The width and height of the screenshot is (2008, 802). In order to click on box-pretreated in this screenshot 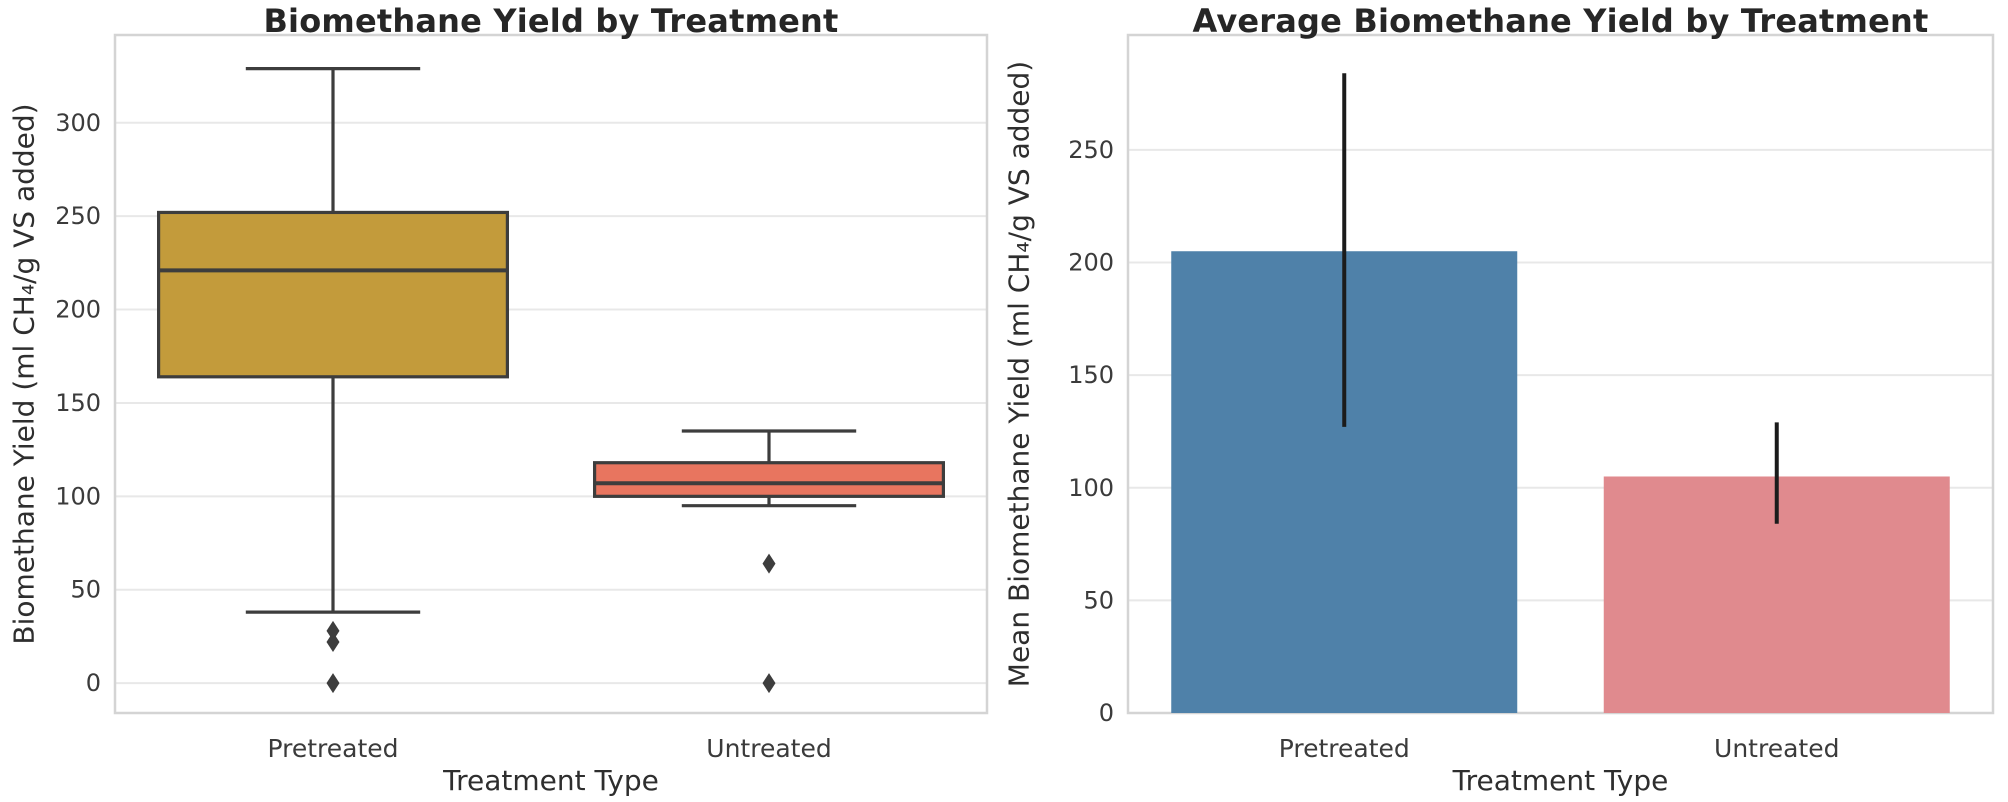, I will do `click(333, 294)`.